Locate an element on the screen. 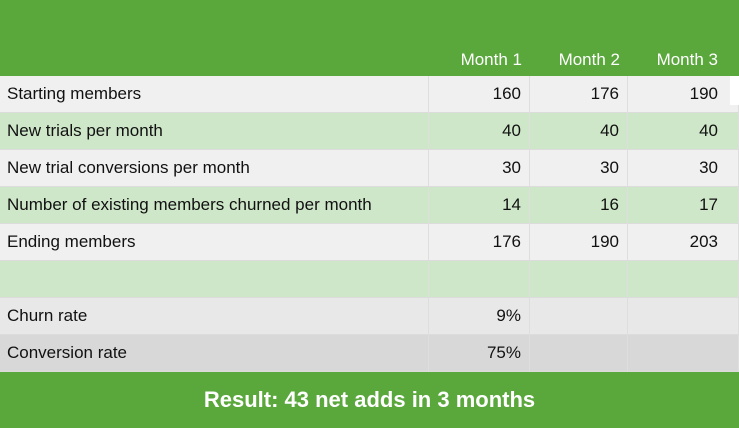 The width and height of the screenshot is (739, 428). table-row: Starting members 160 176 190 is located at coordinates (369, 94).